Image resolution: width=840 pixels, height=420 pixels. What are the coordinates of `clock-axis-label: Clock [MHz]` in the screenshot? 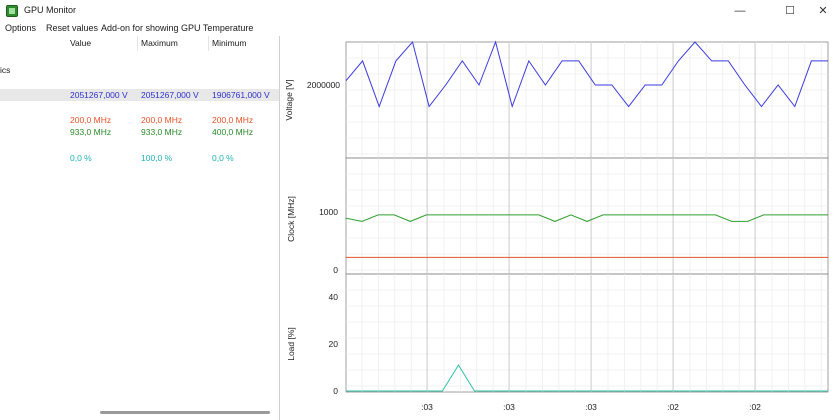 It's located at (291, 219).